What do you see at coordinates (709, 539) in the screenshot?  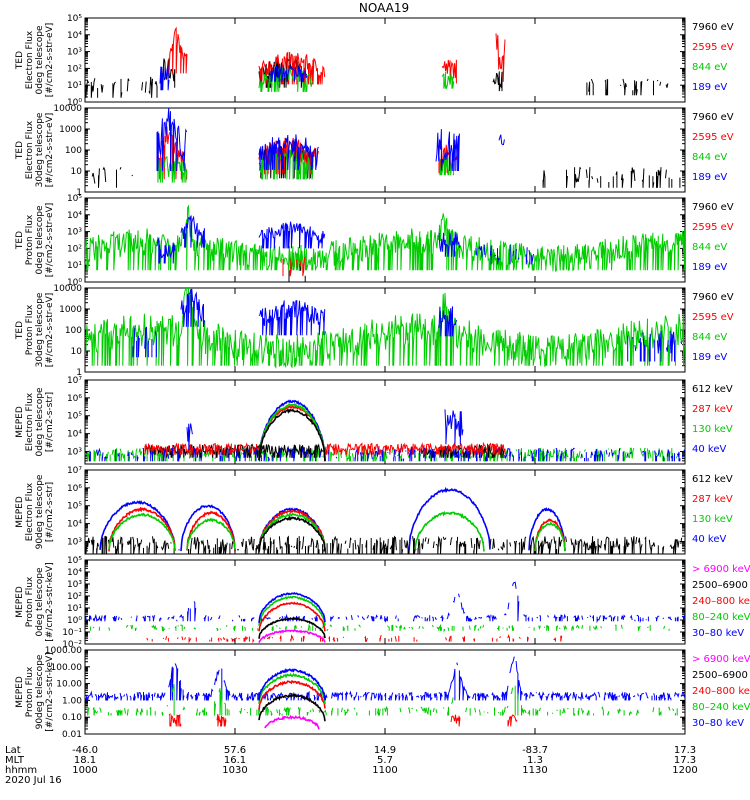 I see `legend-entry: 40 keV` at bounding box center [709, 539].